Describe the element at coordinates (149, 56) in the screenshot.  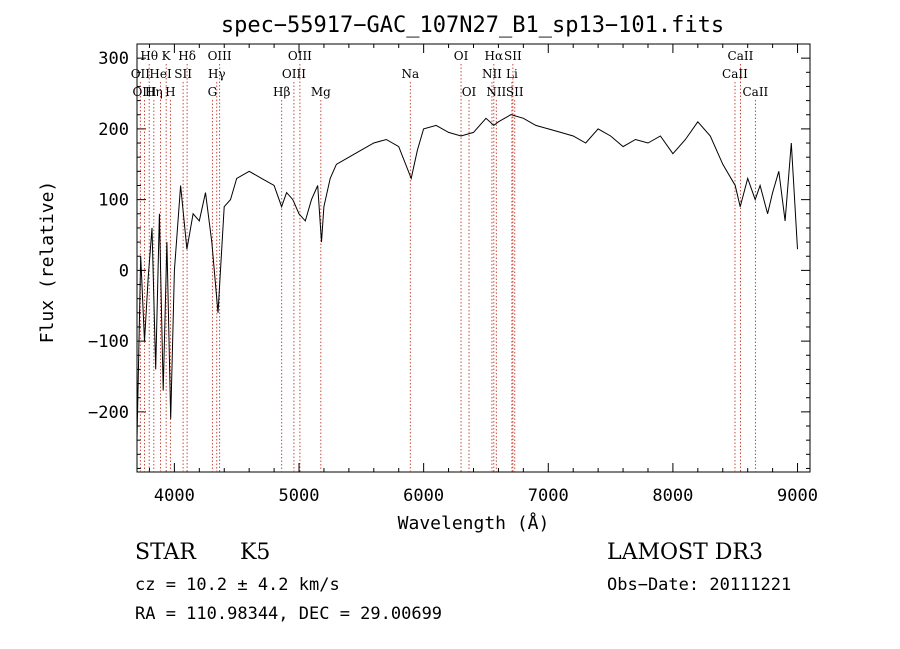
I see `spectral-line-label: Hθ` at that location.